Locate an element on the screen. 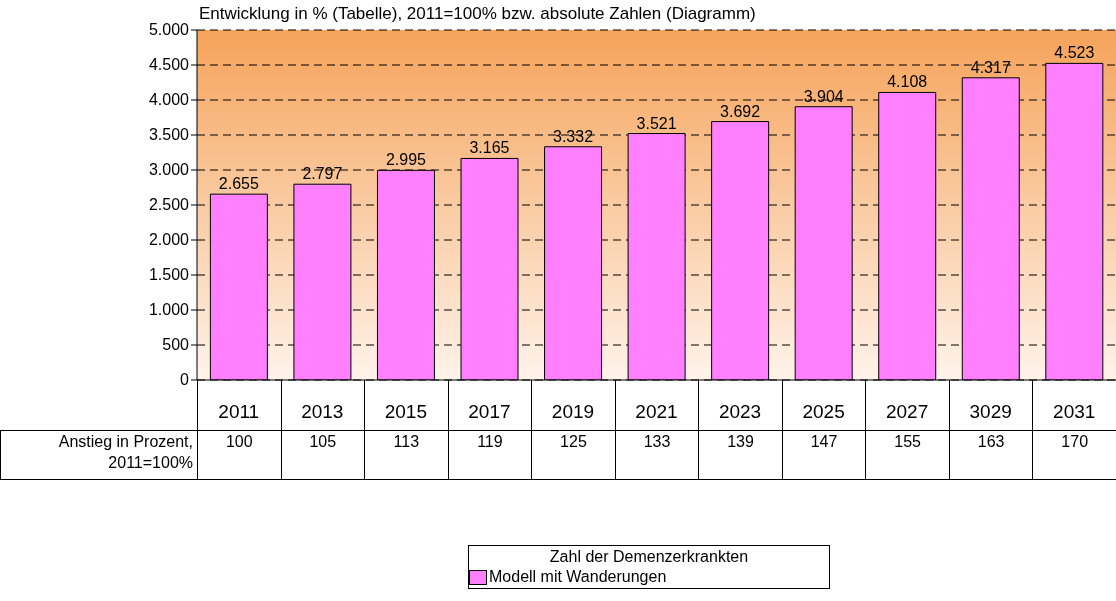 The width and height of the screenshot is (1116, 601). data-label: 4.317 is located at coordinates (990, 67).